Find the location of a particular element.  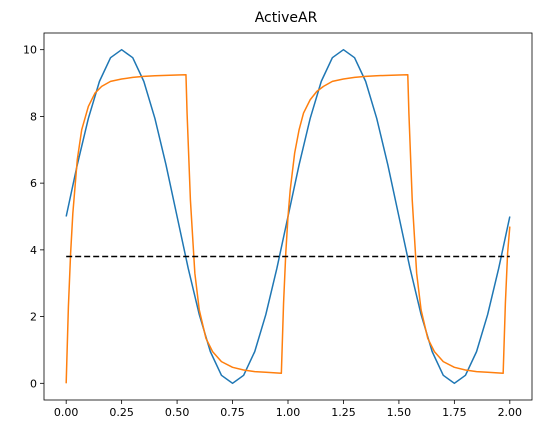

x-tick-label: 1.00 is located at coordinates (288, 412).